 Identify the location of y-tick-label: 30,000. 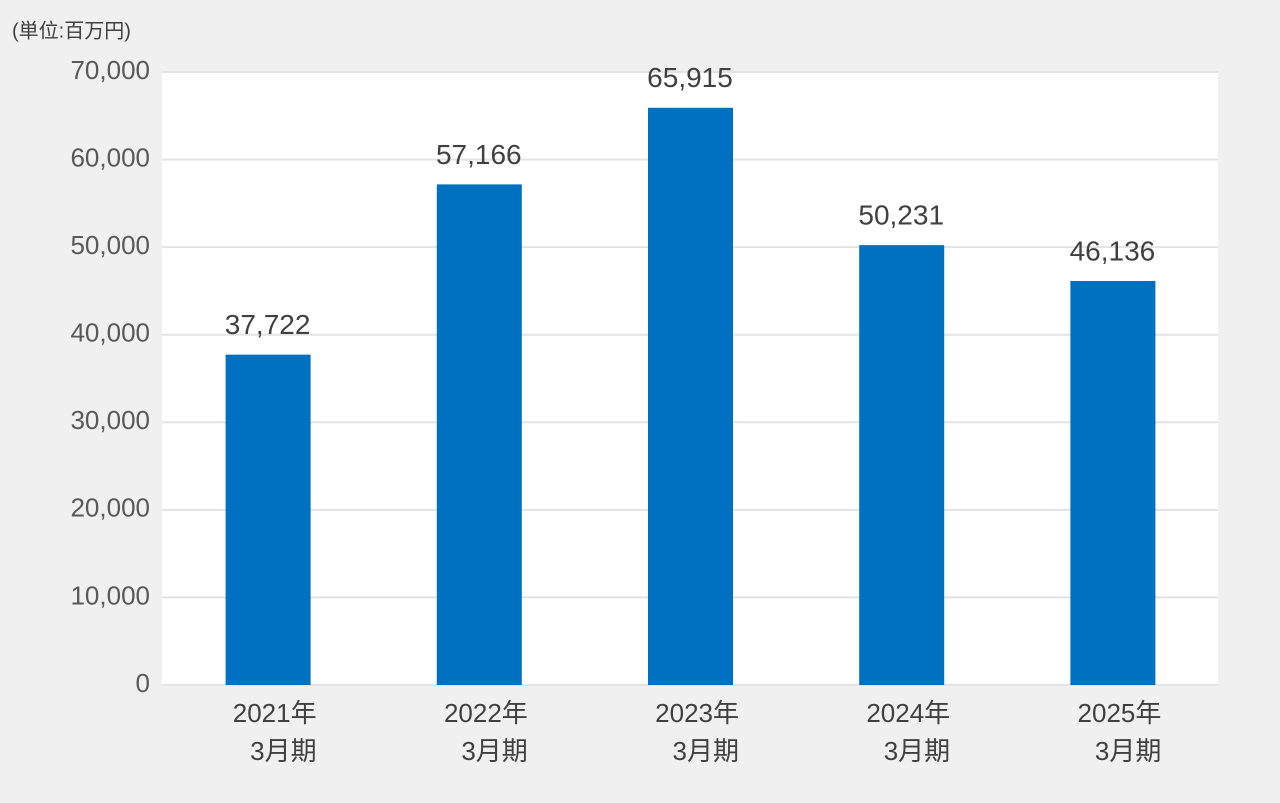
(110, 420).